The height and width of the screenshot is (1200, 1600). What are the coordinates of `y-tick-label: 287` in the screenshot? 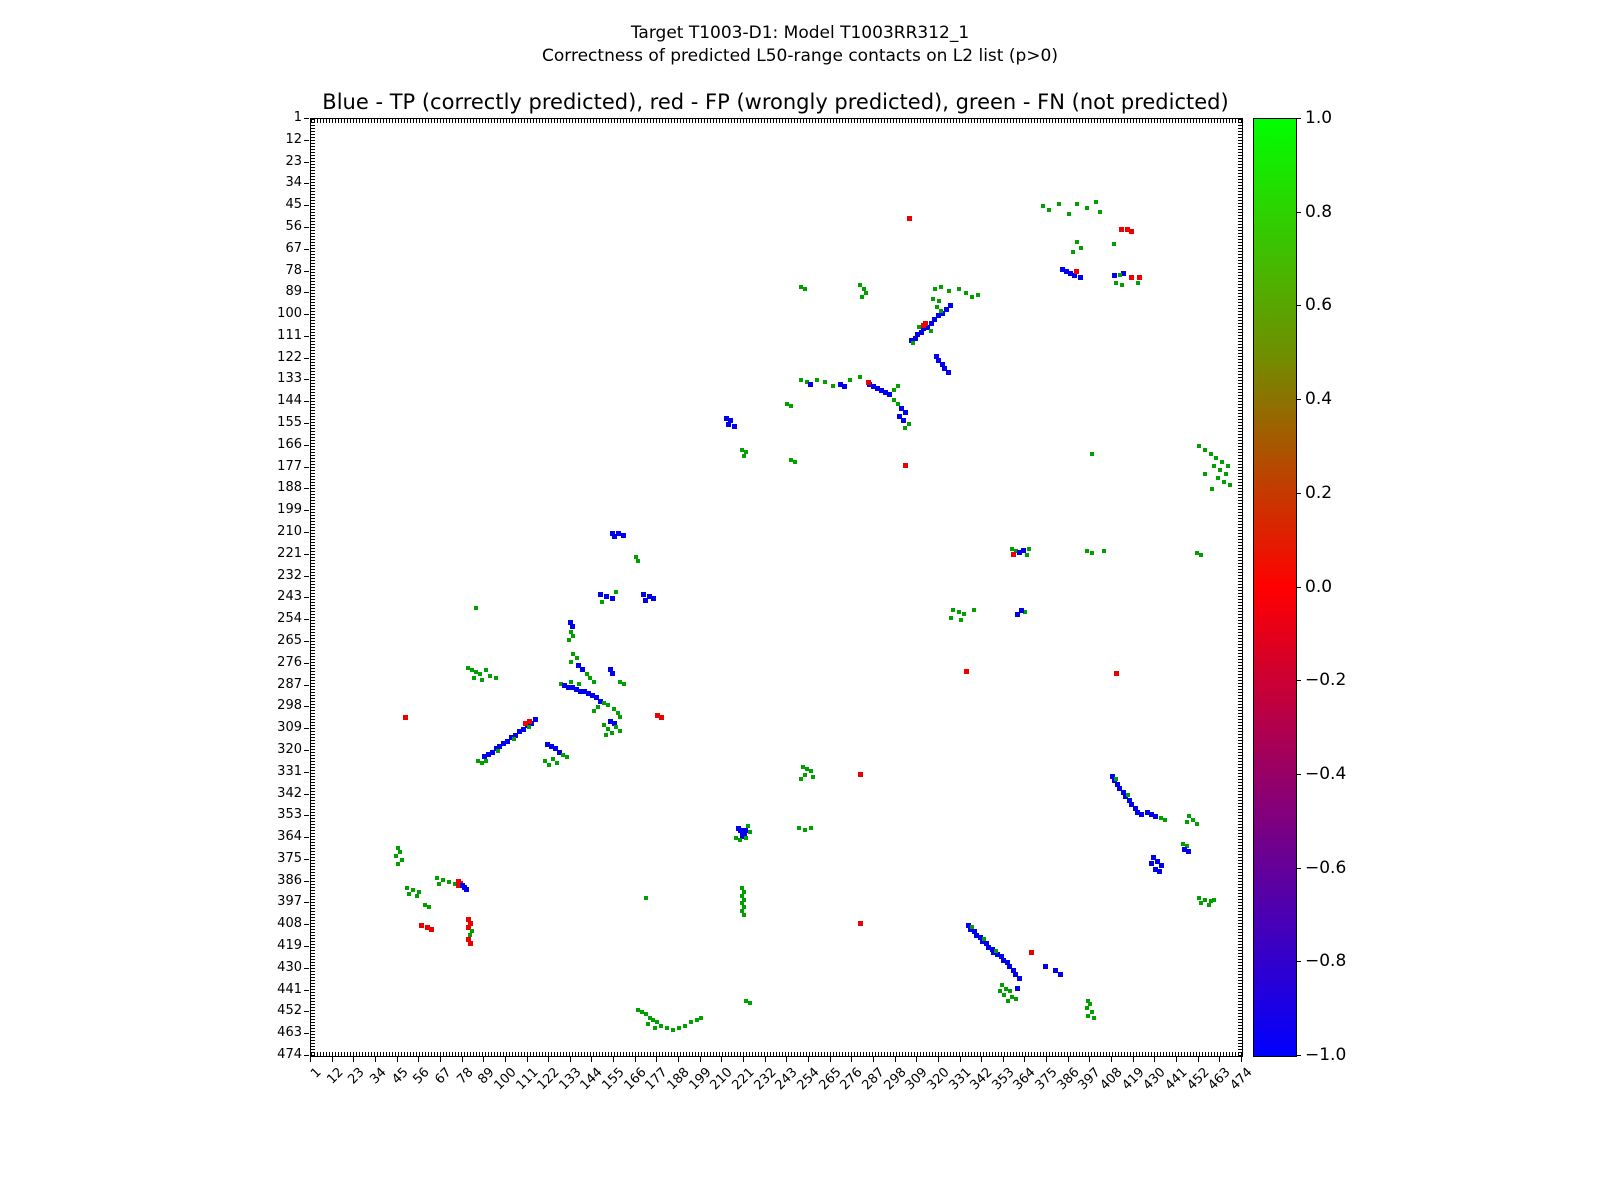 It's located at (289, 684).